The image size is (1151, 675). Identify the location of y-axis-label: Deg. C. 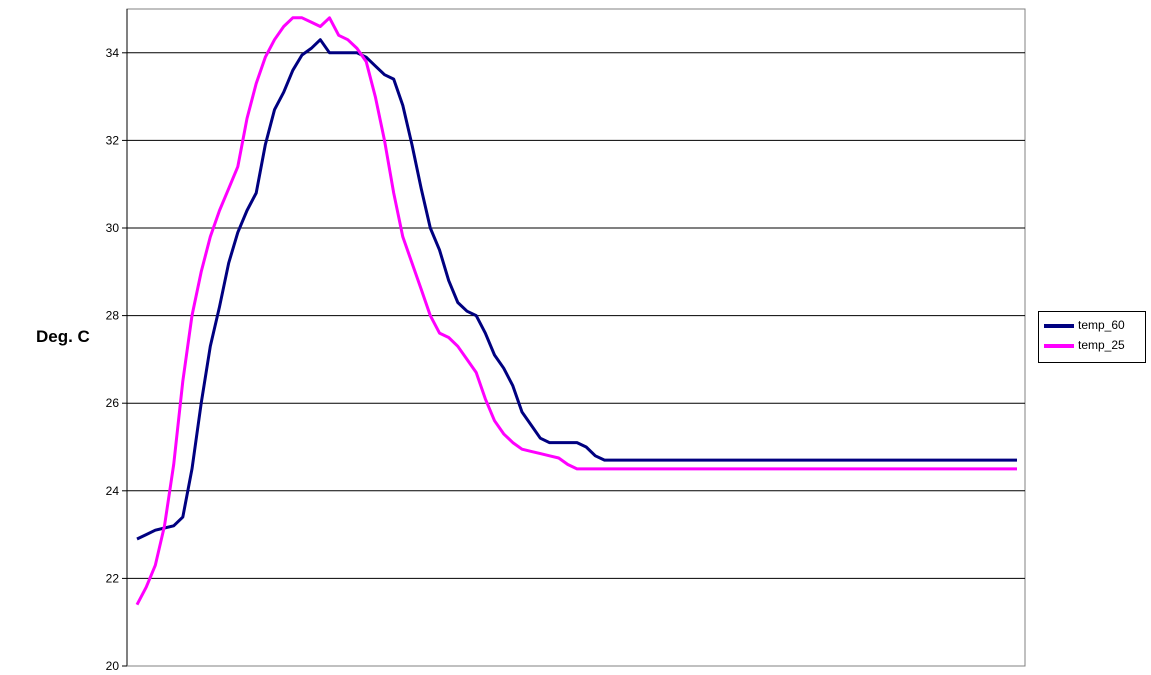
(63, 336).